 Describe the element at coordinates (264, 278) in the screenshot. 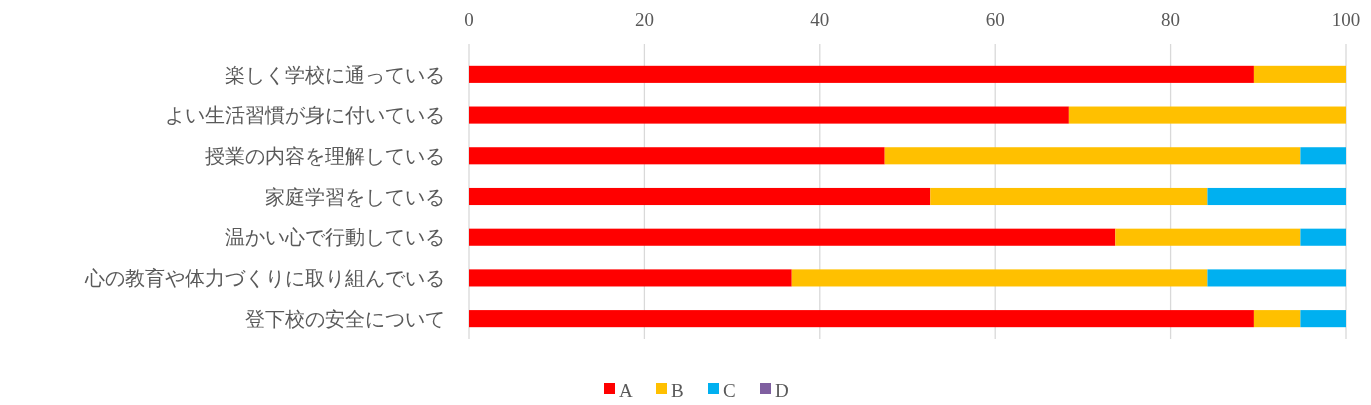

I see `y-tick-label: 心の教育や体力づくりに取り組んでいる` at that location.